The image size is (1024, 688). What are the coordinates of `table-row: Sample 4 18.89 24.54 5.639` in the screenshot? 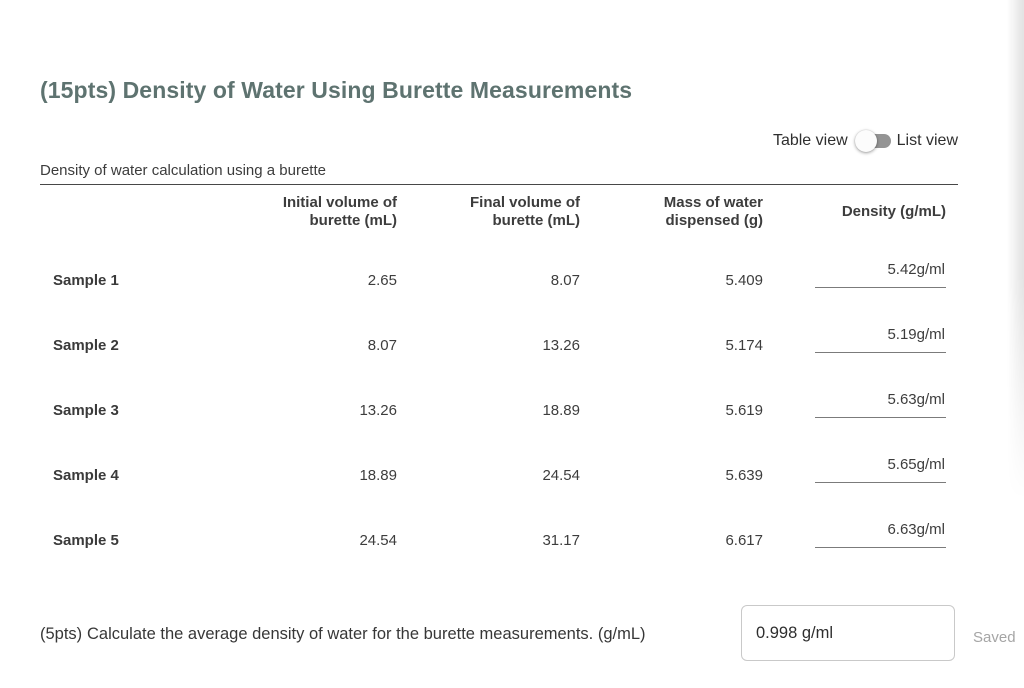 It's located at (499, 475).